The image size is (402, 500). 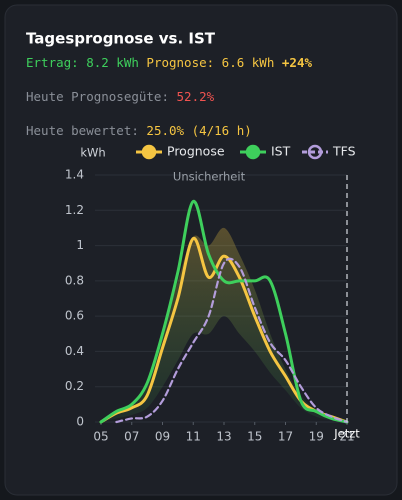 I want to click on y-axis-label: kWh, so click(x=92, y=153).